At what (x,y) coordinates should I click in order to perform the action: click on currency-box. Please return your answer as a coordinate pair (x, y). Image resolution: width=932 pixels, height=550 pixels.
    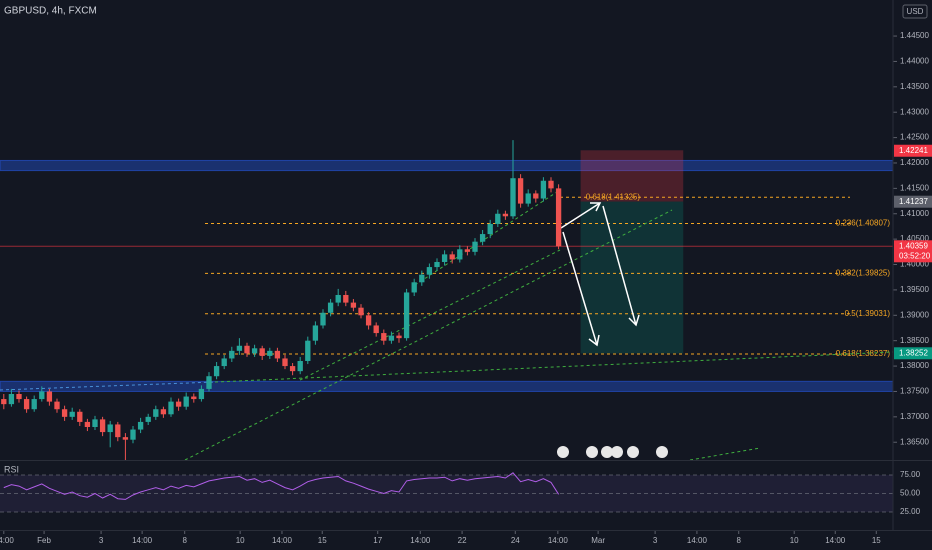
    Looking at the image, I should click on (915, 11).